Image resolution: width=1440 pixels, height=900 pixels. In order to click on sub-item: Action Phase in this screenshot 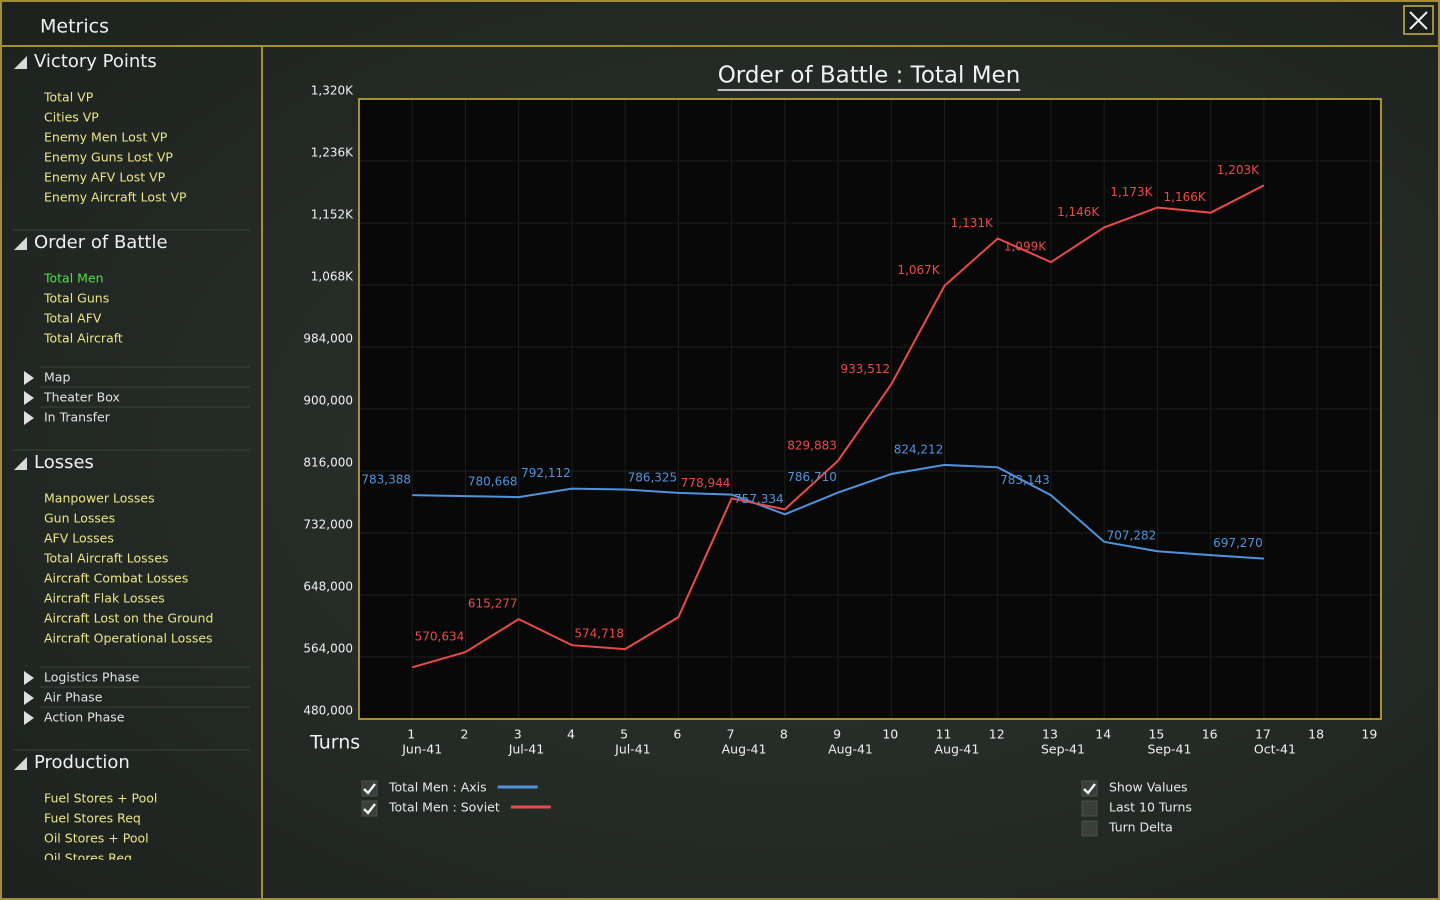, I will do `click(84, 717)`.